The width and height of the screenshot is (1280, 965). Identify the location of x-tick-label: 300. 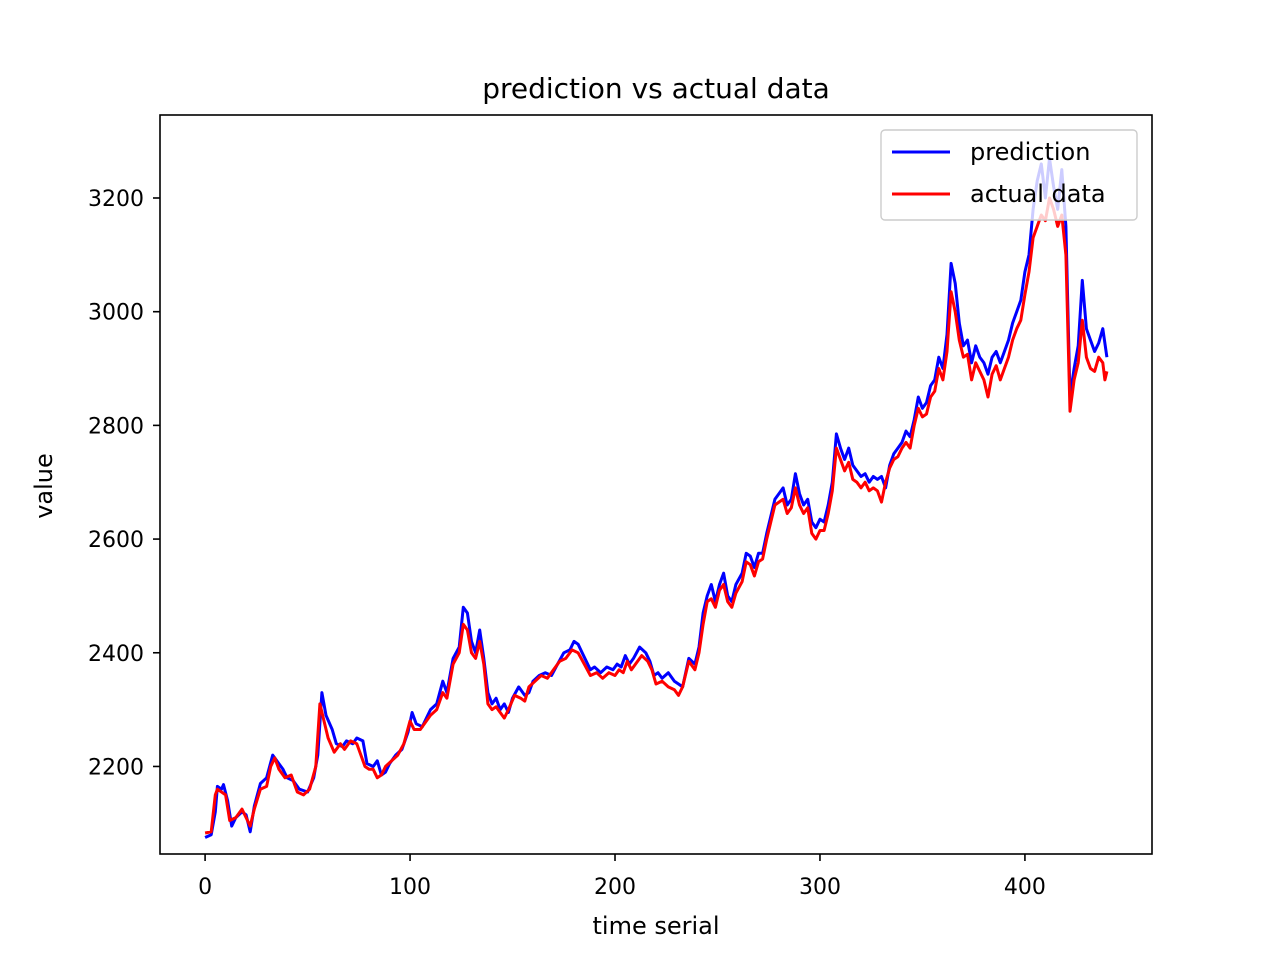
(820, 887).